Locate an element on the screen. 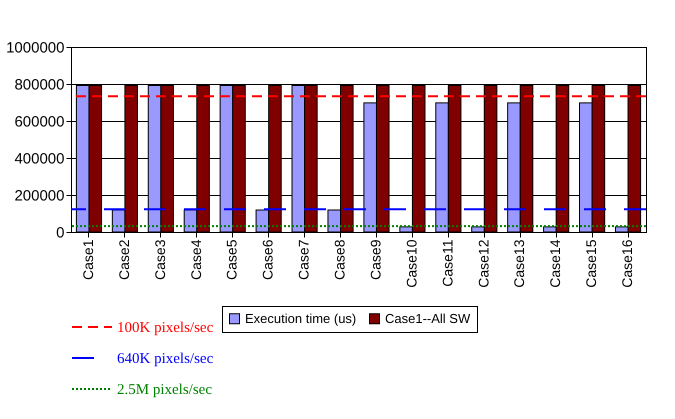 The height and width of the screenshot is (419, 675). legend-label: 2.5M pixels/sec is located at coordinates (164, 390).